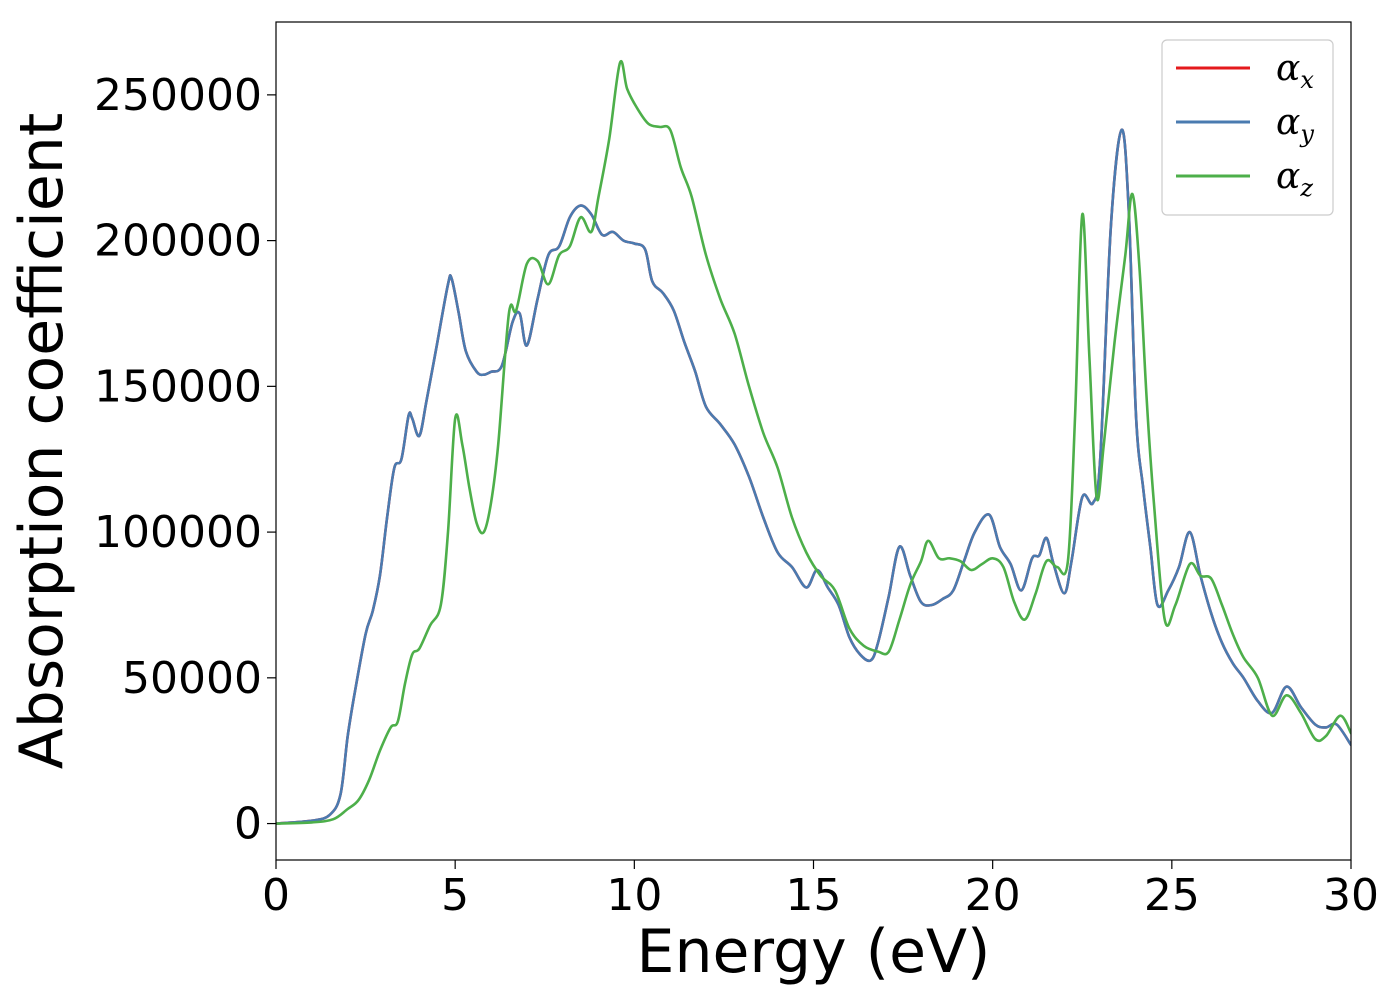  What do you see at coordinates (1351, 895) in the screenshot?
I see `x-tick-label: 30` at bounding box center [1351, 895].